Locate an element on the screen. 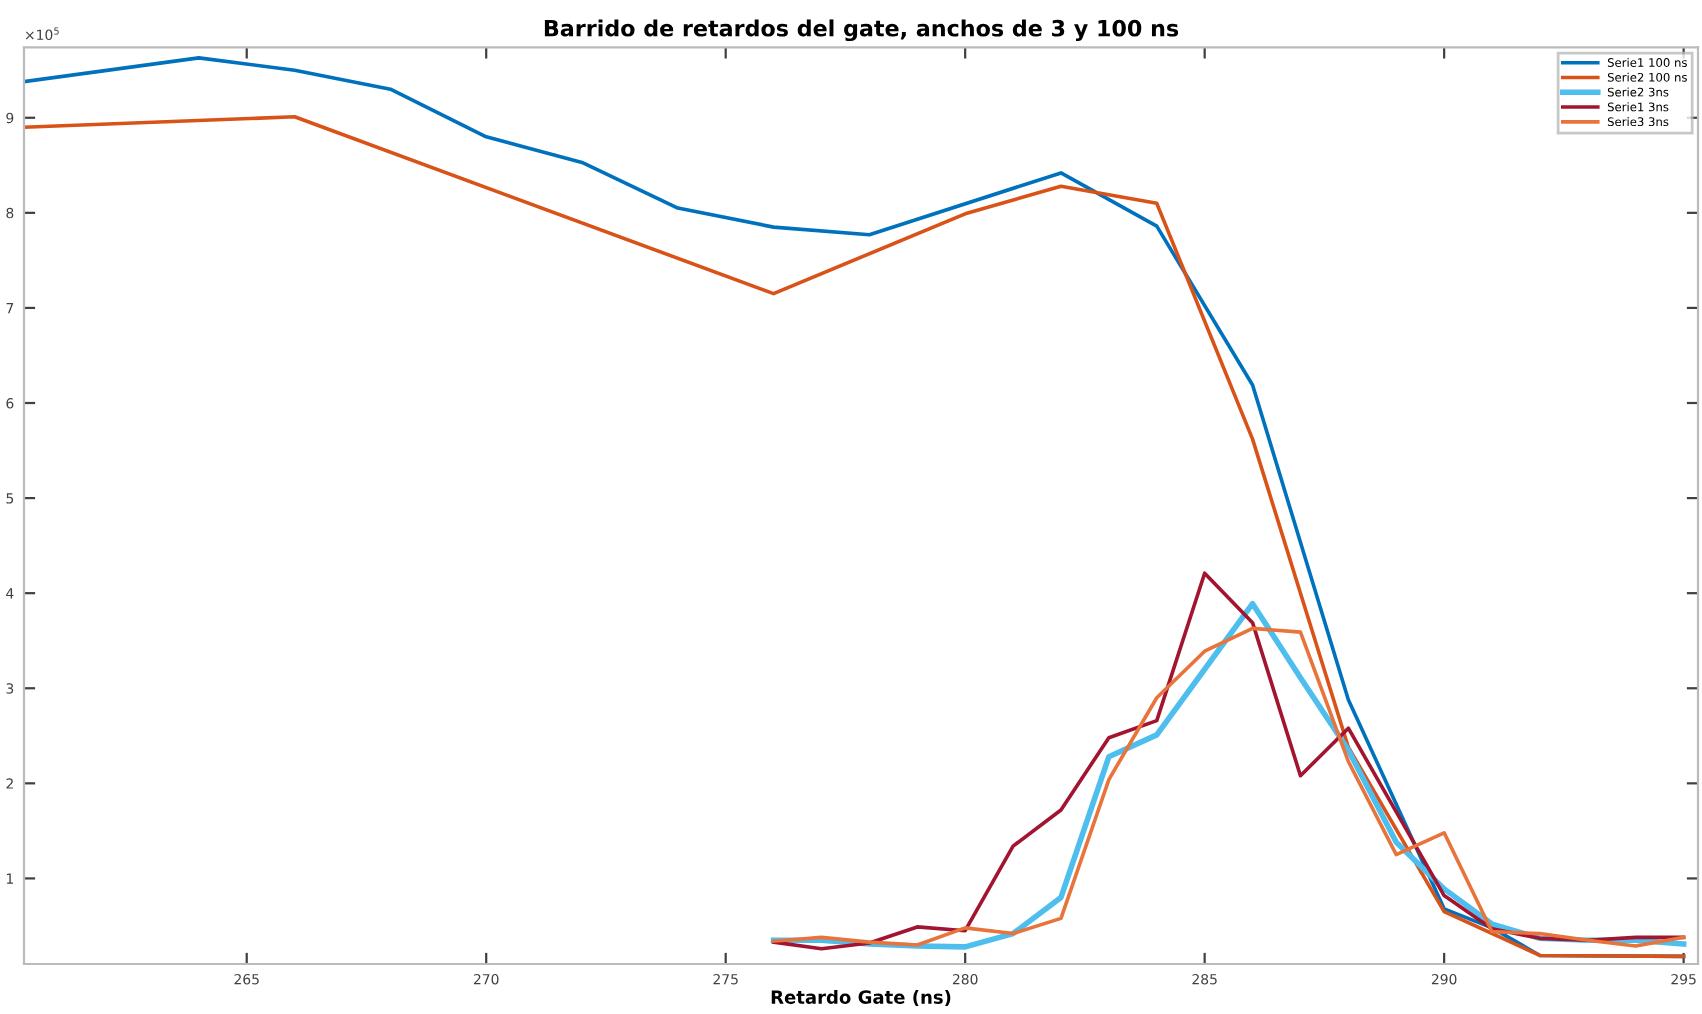  chart-title: Barrido de retardos del gate, anchos de 3 y 100 ns is located at coordinates (861, 30).